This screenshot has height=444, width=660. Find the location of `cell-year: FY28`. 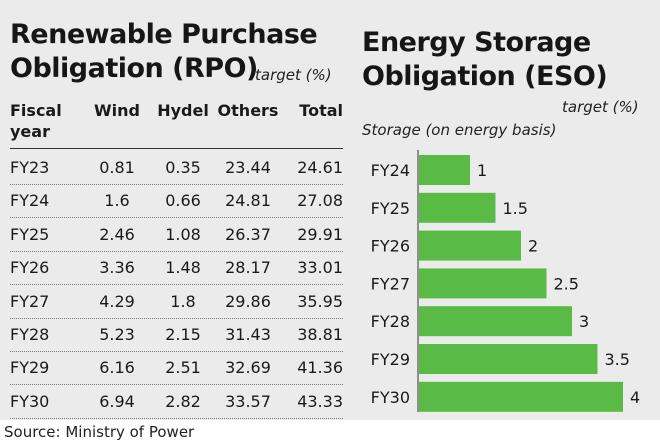

cell-year: FY28 is located at coordinates (30, 334).